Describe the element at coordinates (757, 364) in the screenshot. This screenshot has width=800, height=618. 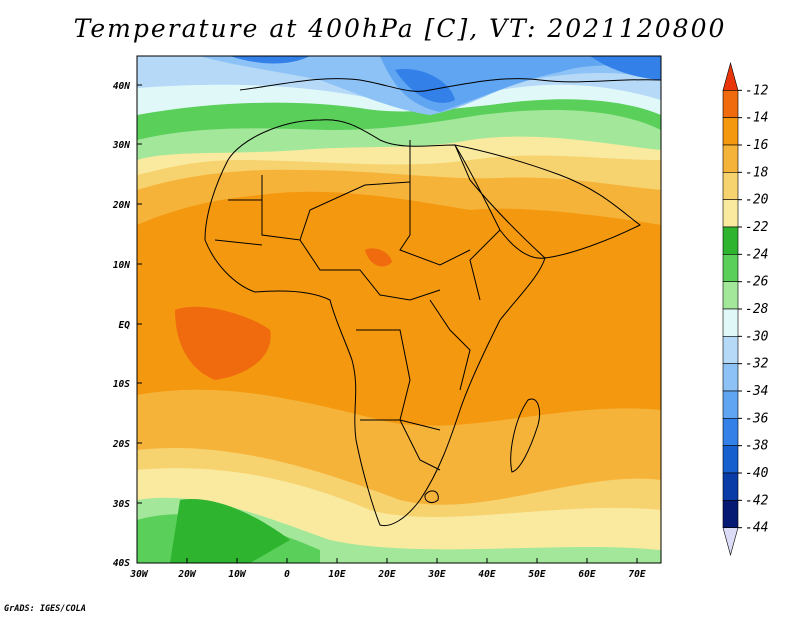
I see `colorbar-label: -32` at that location.